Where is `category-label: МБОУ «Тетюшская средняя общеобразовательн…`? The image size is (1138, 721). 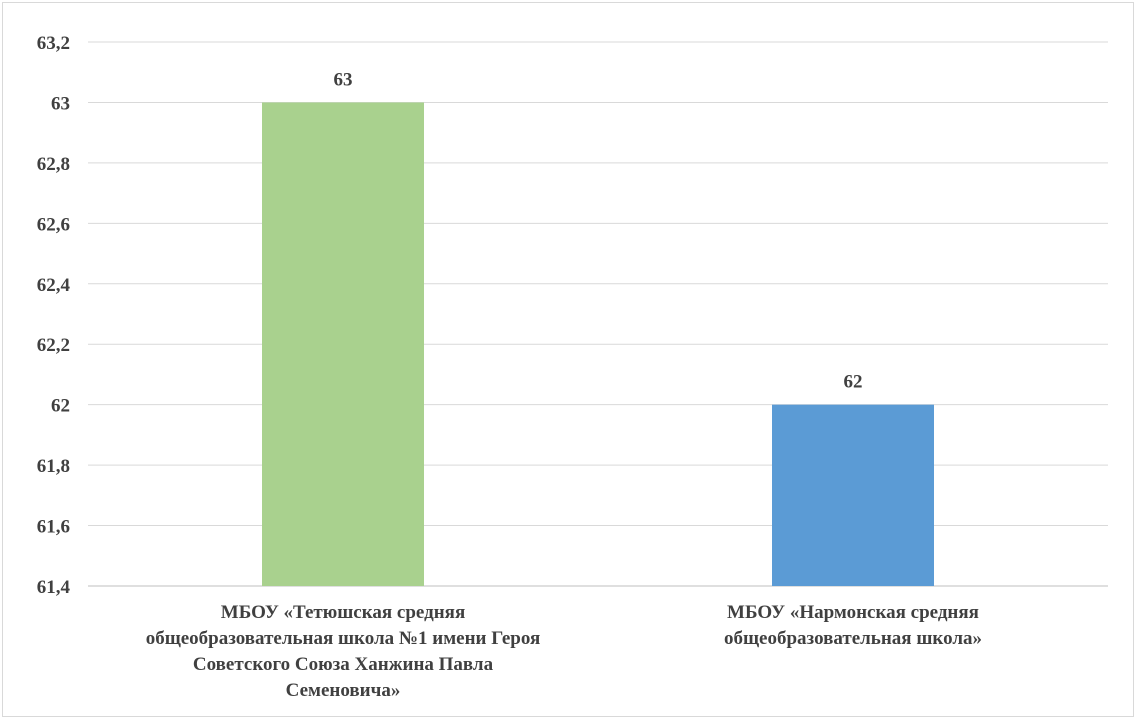
category-label: МБОУ «Тетюшская средняя общеобразовательн… is located at coordinates (343, 651).